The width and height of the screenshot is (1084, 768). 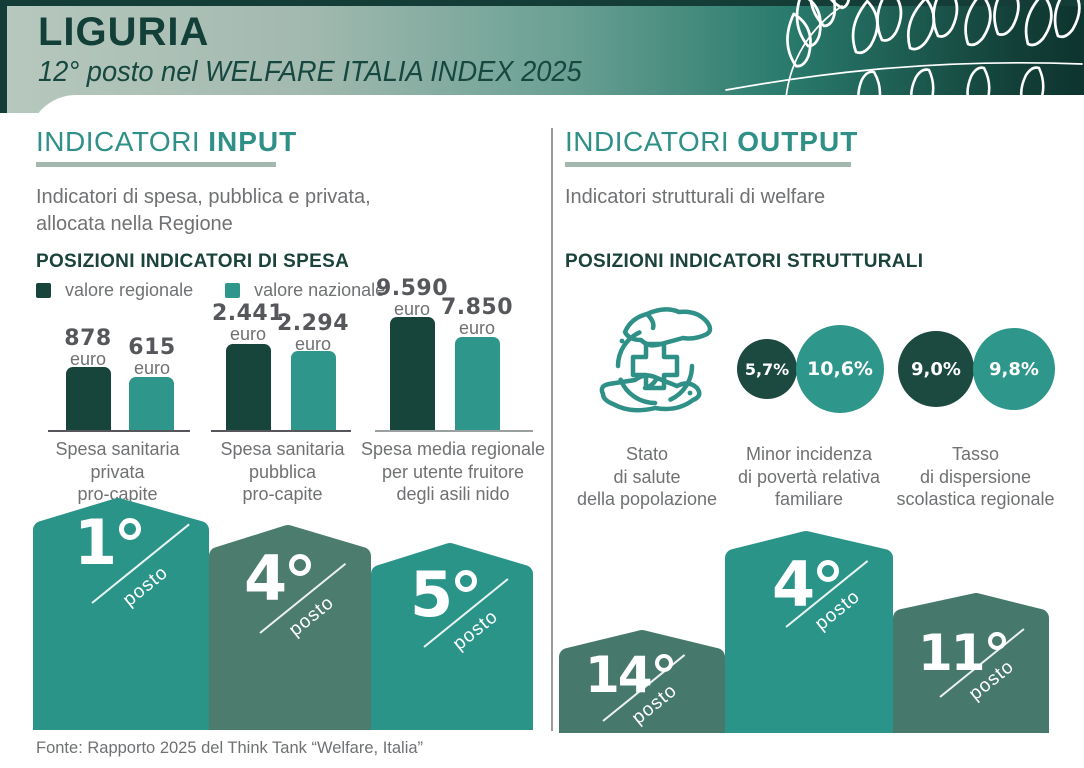 I want to click on bar-regional-spesa-privata, so click(x=88, y=398).